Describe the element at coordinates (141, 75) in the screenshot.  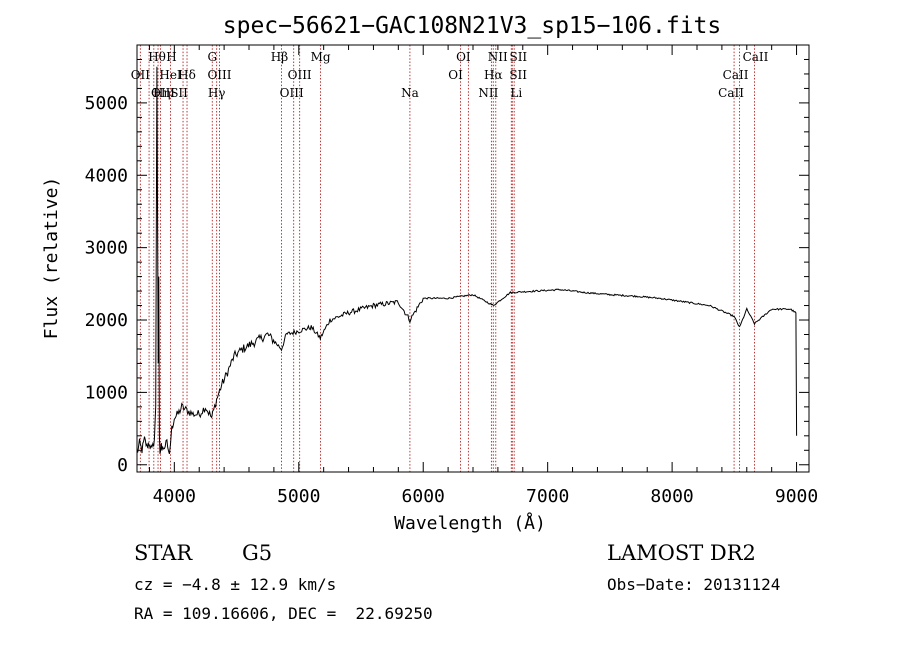
I see `line-label: OII` at that location.